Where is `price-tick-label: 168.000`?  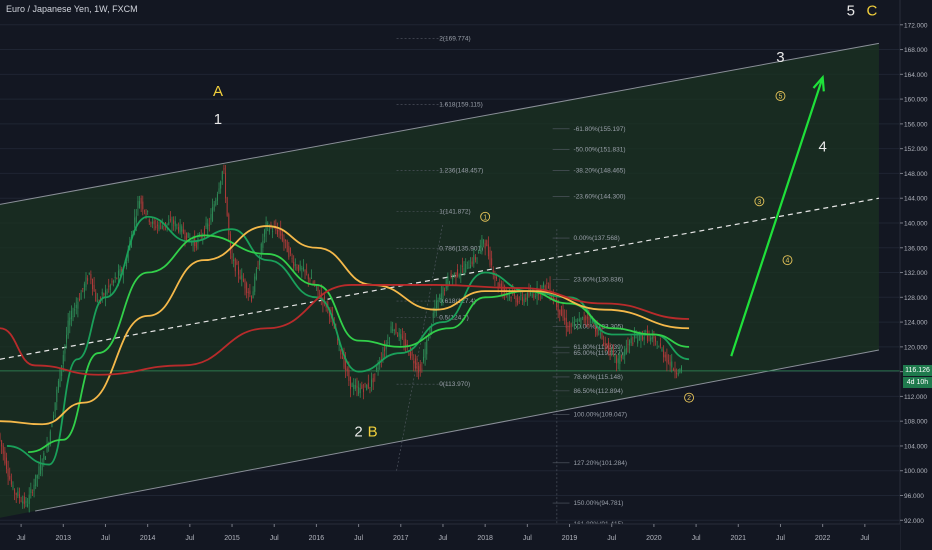 price-tick-label: 168.000 is located at coordinates (916, 50).